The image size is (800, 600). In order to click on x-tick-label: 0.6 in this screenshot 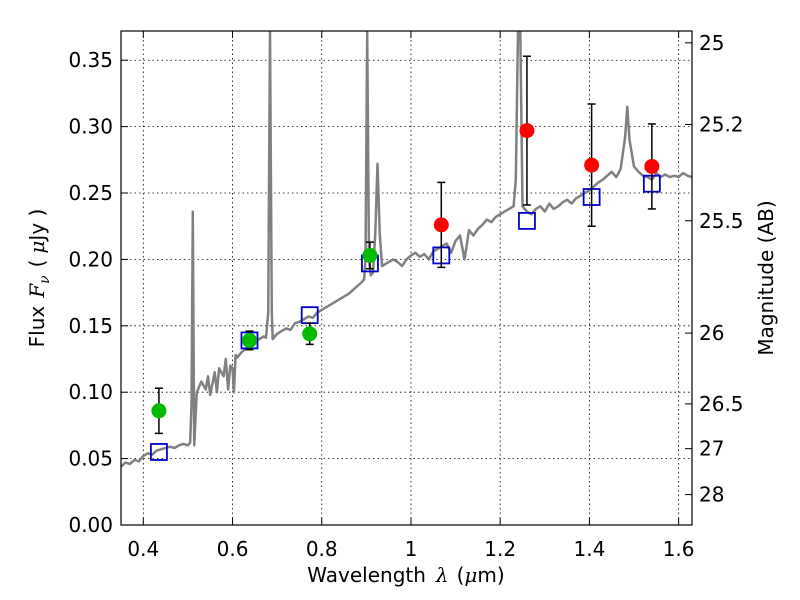, I will do `click(233, 549)`.